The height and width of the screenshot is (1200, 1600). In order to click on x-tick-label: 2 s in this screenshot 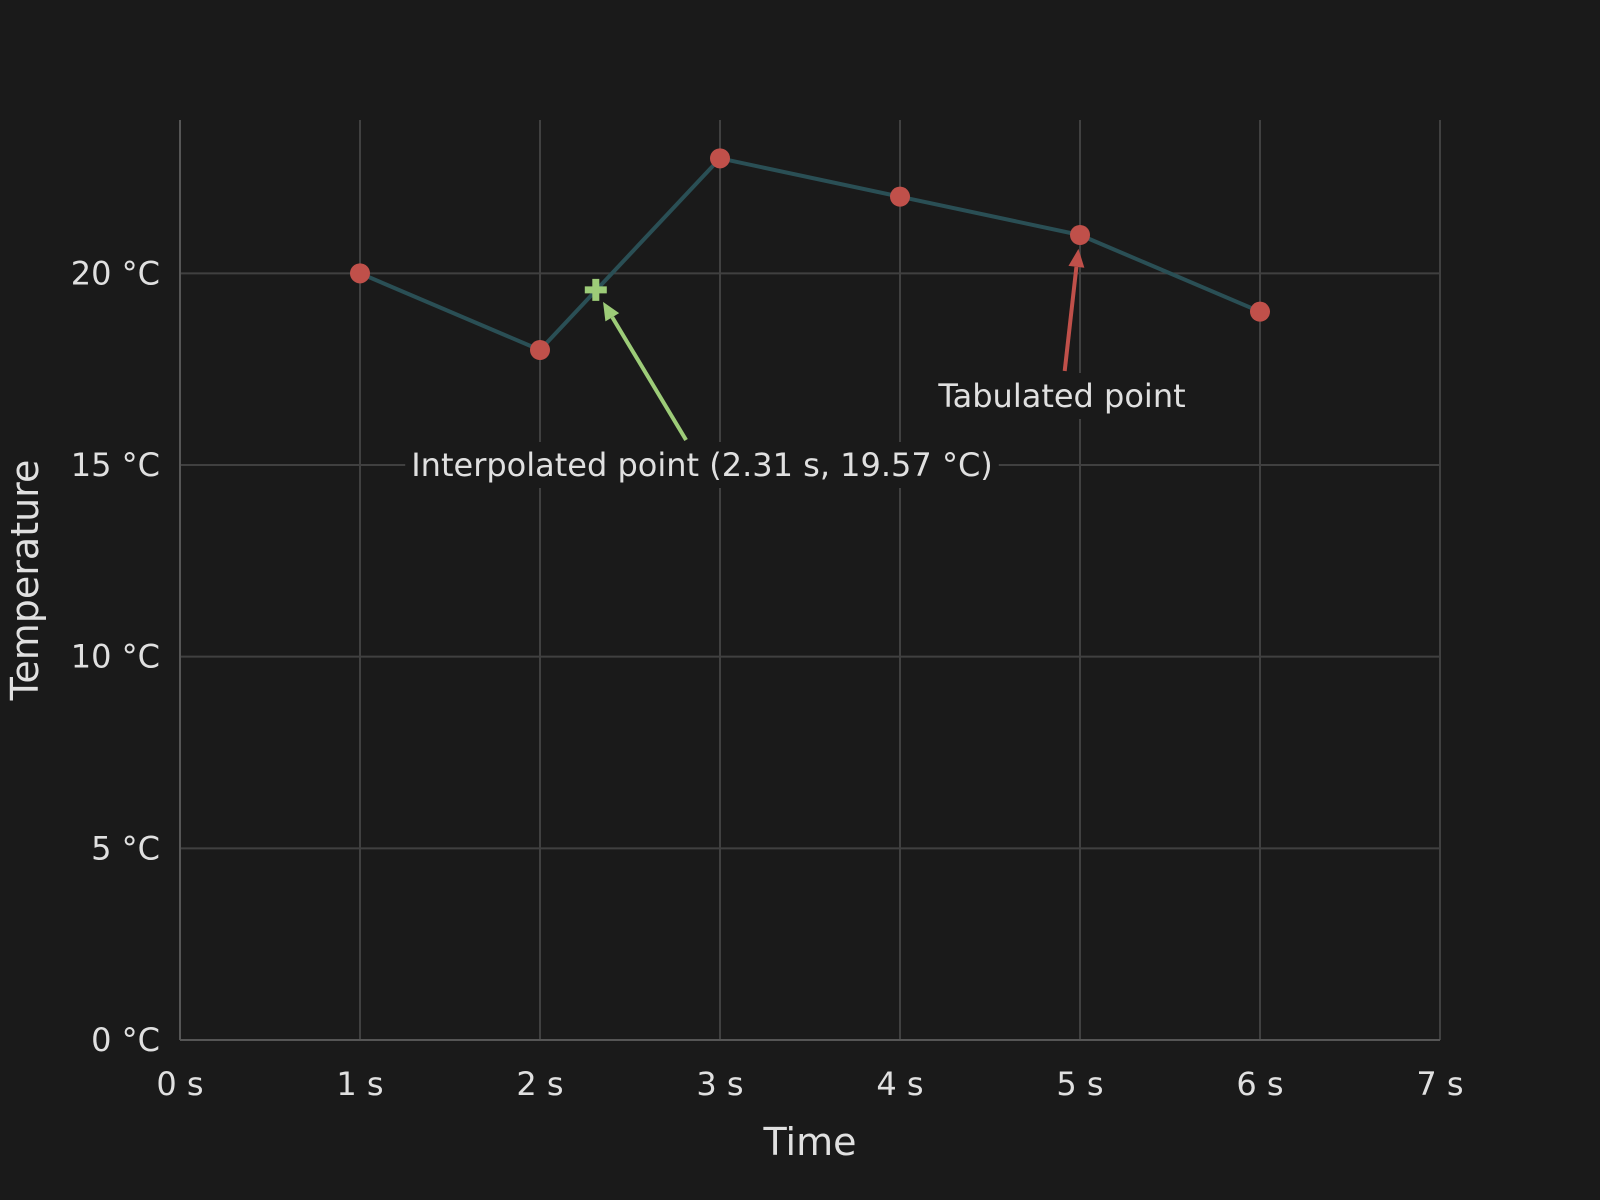, I will do `click(539, 1084)`.